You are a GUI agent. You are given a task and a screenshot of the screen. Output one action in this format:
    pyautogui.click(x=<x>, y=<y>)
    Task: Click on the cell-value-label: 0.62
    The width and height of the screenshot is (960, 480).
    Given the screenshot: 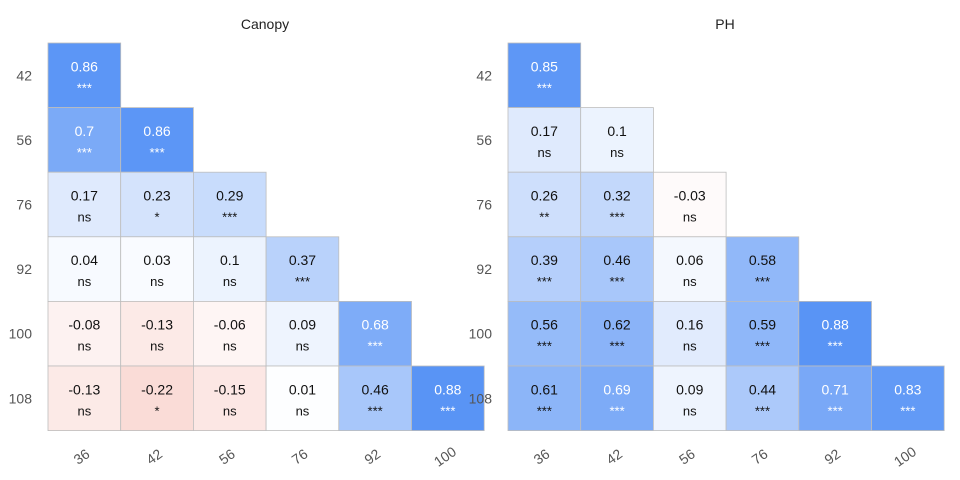 What is the action you would take?
    pyautogui.click(x=616, y=325)
    